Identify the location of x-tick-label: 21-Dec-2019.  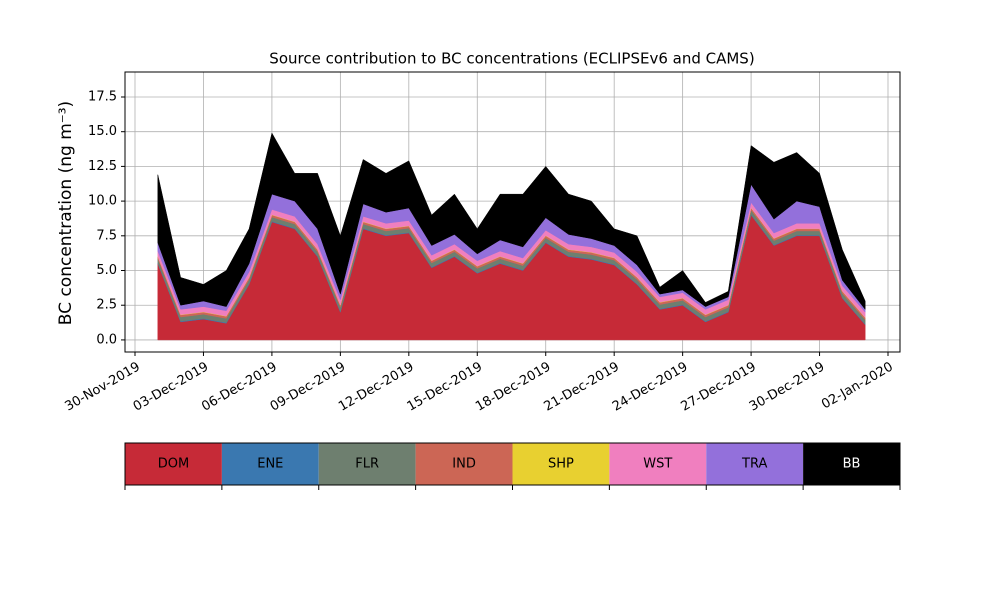
(582, 387).